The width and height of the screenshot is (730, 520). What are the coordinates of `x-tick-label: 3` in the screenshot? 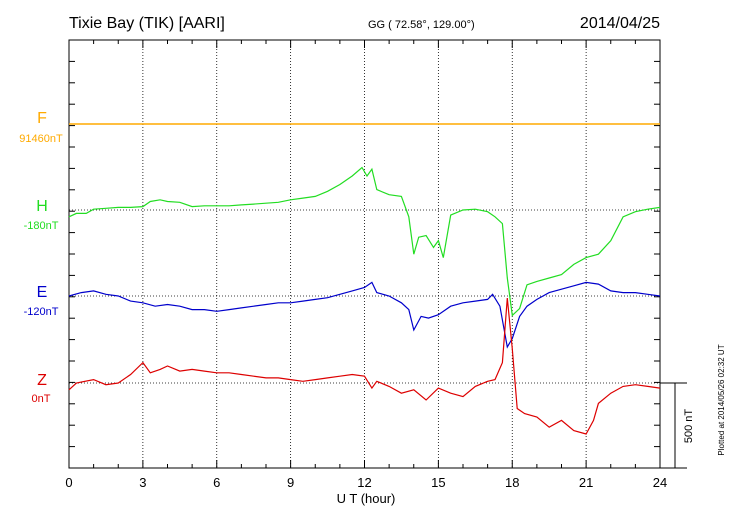 It's located at (142, 482).